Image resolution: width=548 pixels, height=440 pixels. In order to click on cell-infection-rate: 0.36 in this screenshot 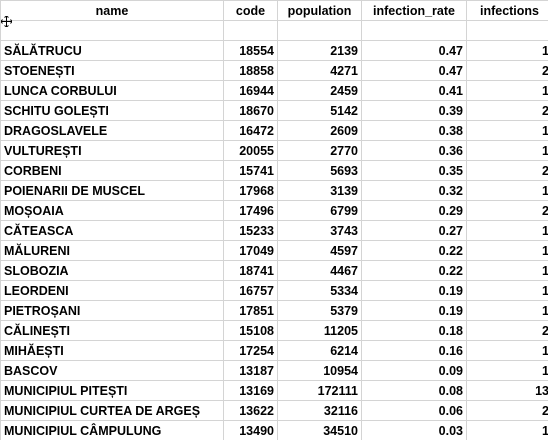, I will do `click(414, 150)`.